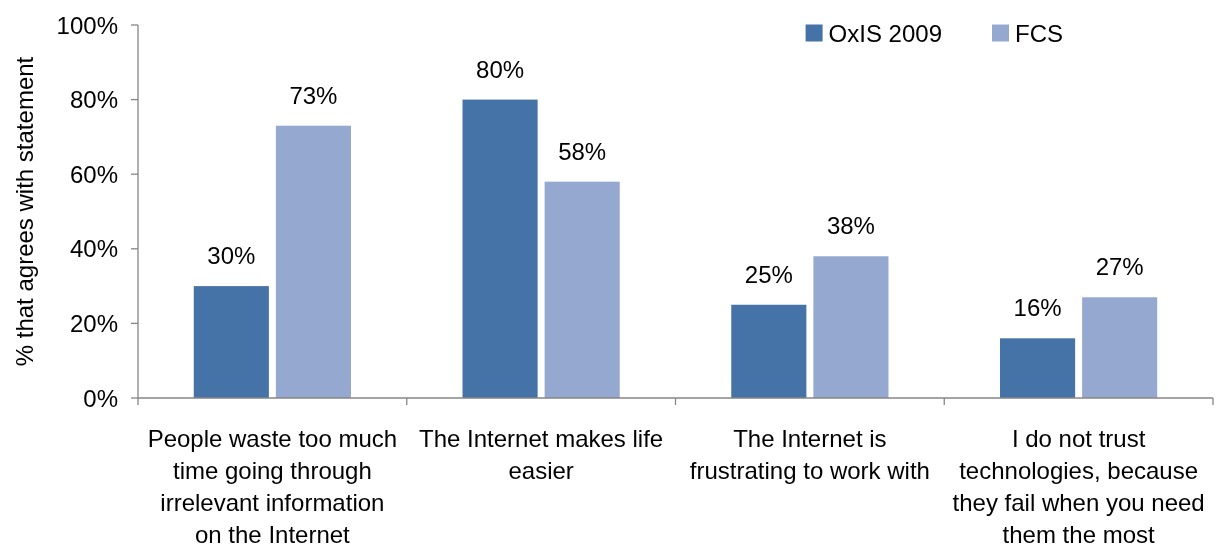 This screenshot has width=1216, height=553. Describe the element at coordinates (93, 174) in the screenshot. I see `y-tick-label: 60%` at that location.